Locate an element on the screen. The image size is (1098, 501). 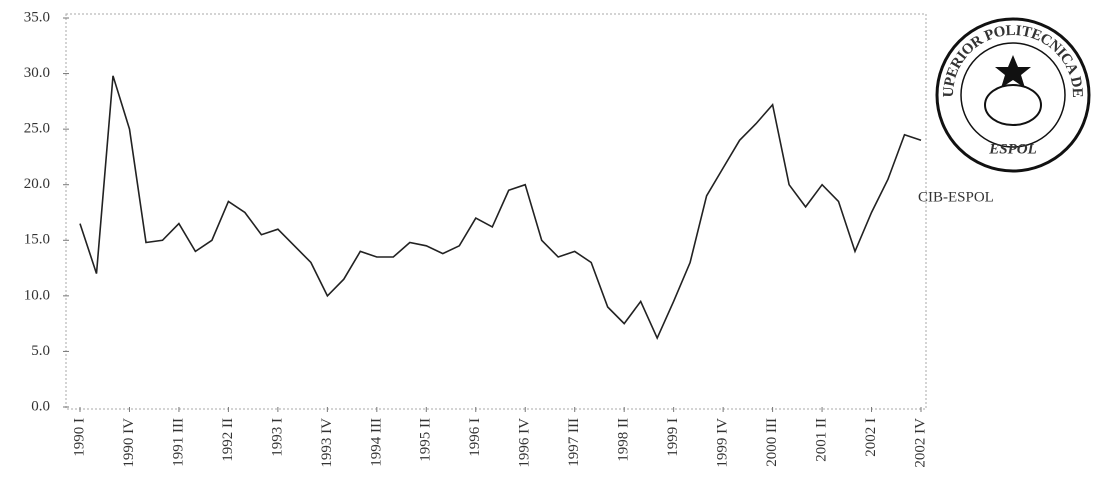
x-tick-label: 1990 IV is located at coordinates (129, 443).